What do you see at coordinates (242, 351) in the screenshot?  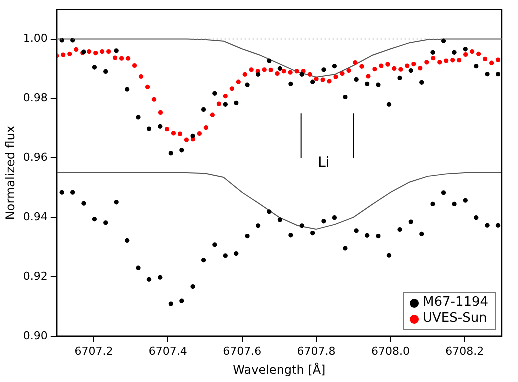 I see `x-tick-label: 6707.6` at bounding box center [242, 351].